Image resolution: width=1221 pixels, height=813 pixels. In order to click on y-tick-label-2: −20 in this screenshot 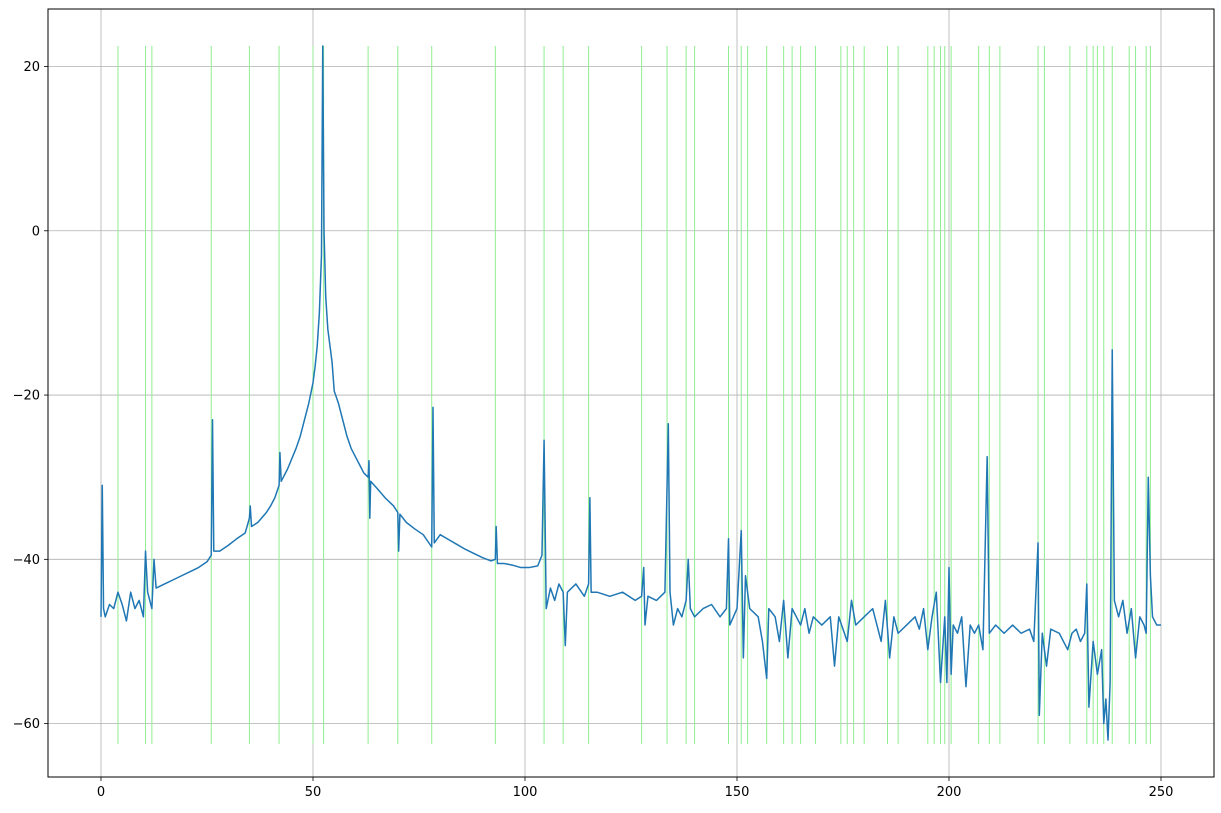, I will do `click(26, 396)`.